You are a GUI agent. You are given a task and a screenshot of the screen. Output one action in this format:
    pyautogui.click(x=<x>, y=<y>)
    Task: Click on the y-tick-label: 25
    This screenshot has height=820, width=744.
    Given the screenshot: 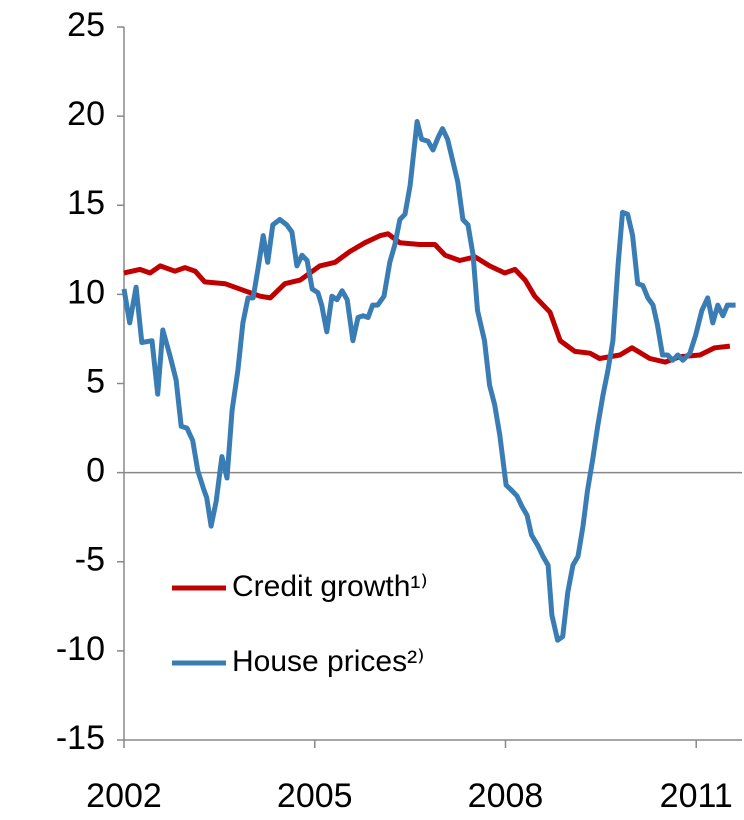 What is the action you would take?
    pyautogui.click(x=86, y=25)
    